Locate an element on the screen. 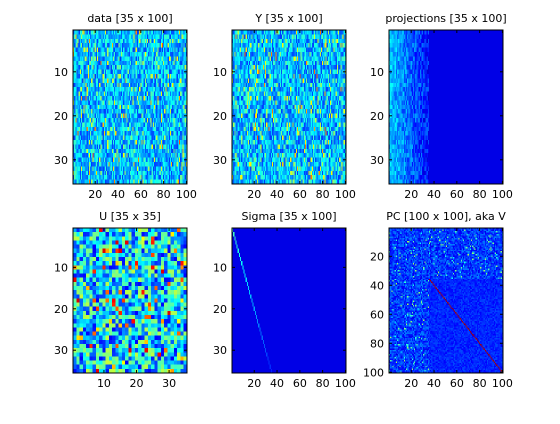 Image resolution: width=560 pixels, height=424 pixels. subplot-title: Y [35 x 100] is located at coordinates (288, 18).